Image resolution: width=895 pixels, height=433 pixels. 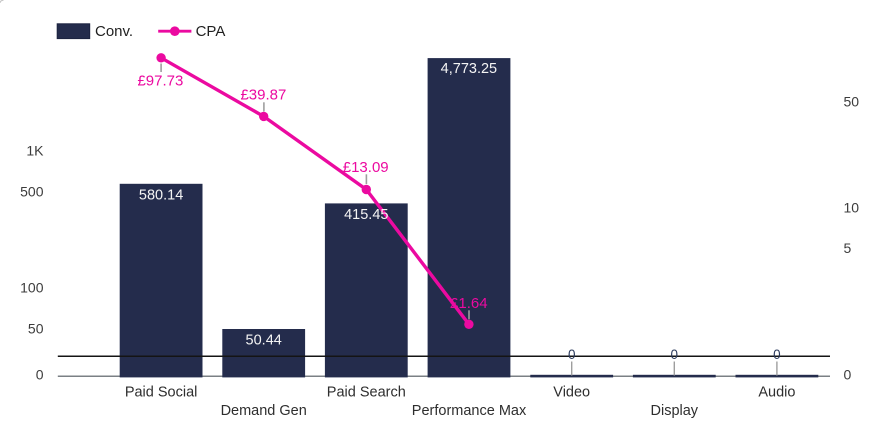 I want to click on svg-text: 1K, so click(x=35, y=151).